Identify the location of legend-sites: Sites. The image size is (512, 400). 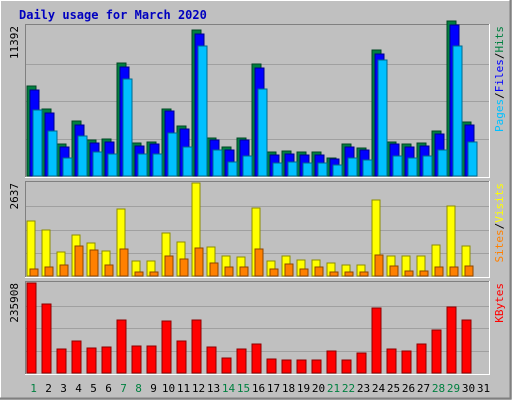
(499, 245).